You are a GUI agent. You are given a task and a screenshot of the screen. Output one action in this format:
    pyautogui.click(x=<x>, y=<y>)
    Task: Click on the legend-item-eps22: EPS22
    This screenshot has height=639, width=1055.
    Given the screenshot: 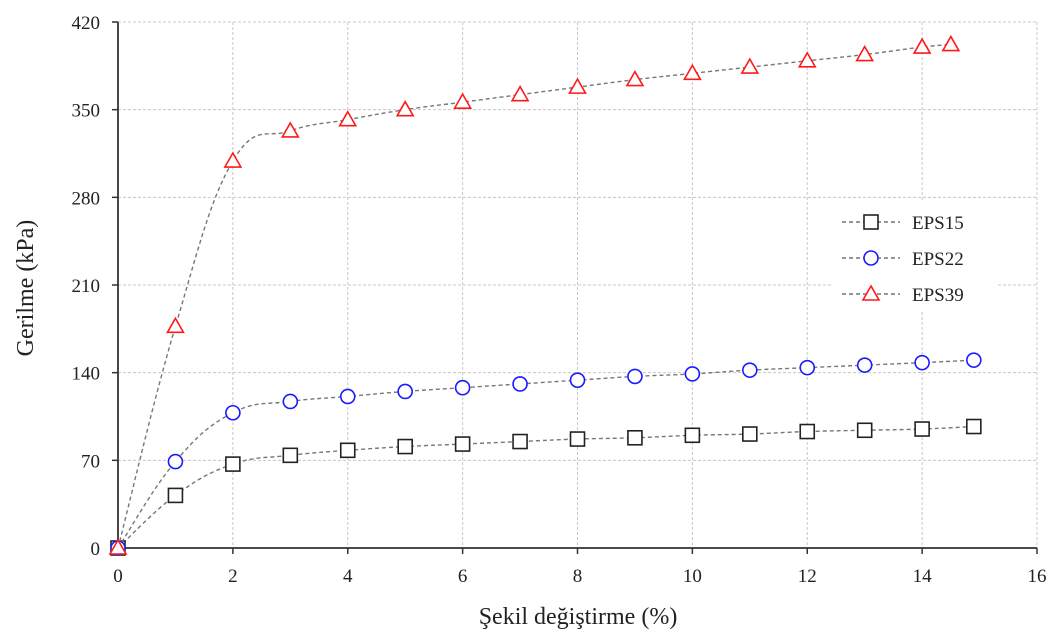 What is the action you would take?
    pyautogui.click(x=903, y=259)
    